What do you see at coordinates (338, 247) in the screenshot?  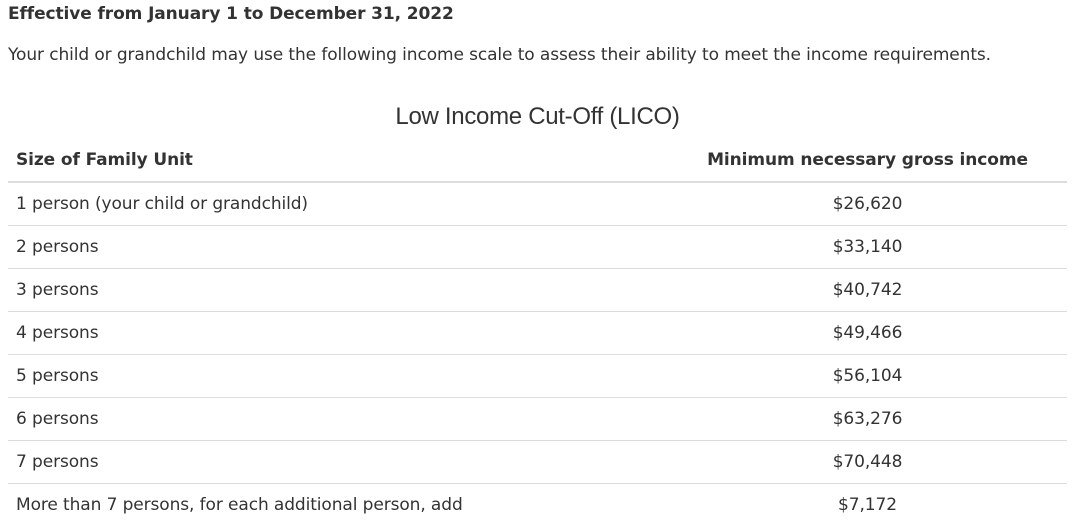 I see `family-size-cell: 2 persons` at bounding box center [338, 247].